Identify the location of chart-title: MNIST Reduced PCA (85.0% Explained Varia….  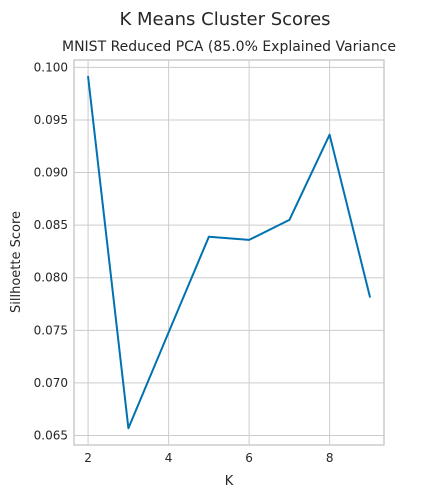
(229, 47).